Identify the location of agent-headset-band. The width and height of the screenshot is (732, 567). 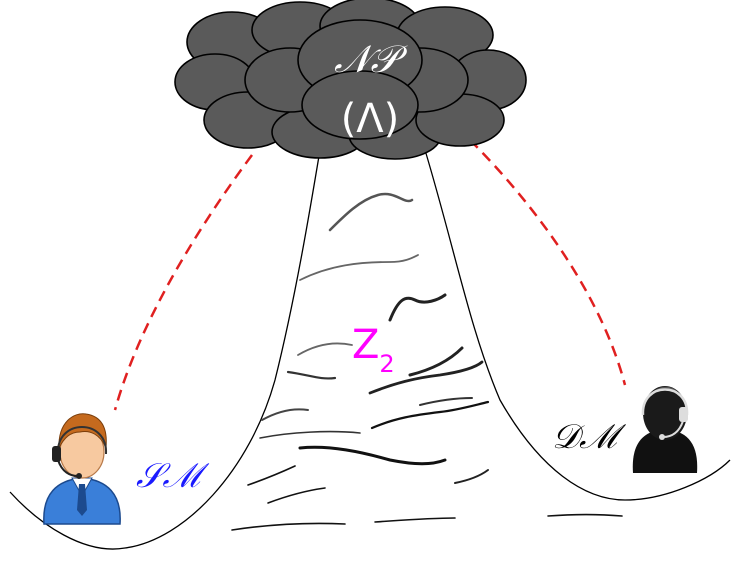
(82, 440).